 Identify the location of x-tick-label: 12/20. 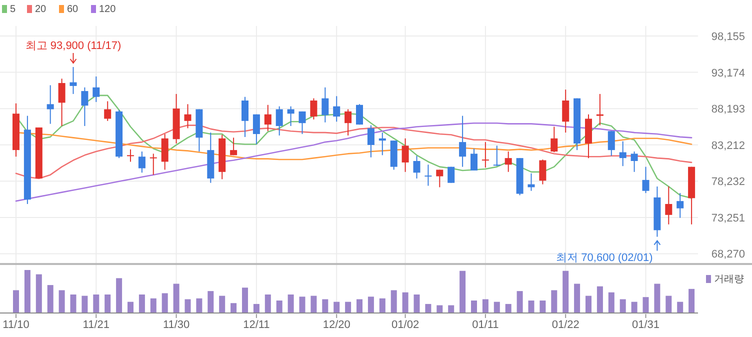
(336, 325).